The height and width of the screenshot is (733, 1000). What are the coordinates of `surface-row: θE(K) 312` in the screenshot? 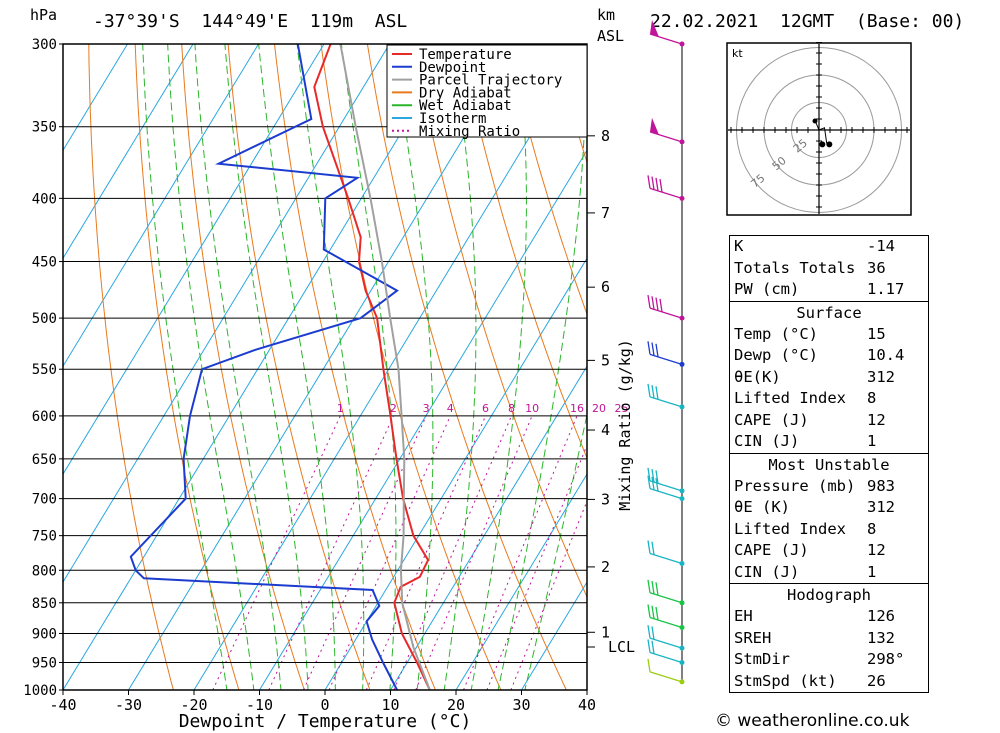 It's located at (829, 378).